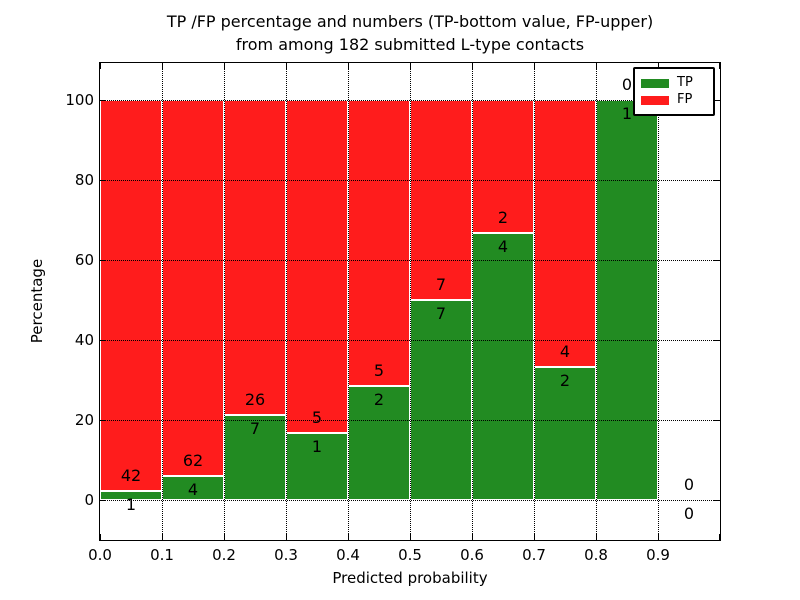 This screenshot has width=800, height=600. What do you see at coordinates (286, 301) in the screenshot?
I see `gridline-x-0.3` at bounding box center [286, 301].